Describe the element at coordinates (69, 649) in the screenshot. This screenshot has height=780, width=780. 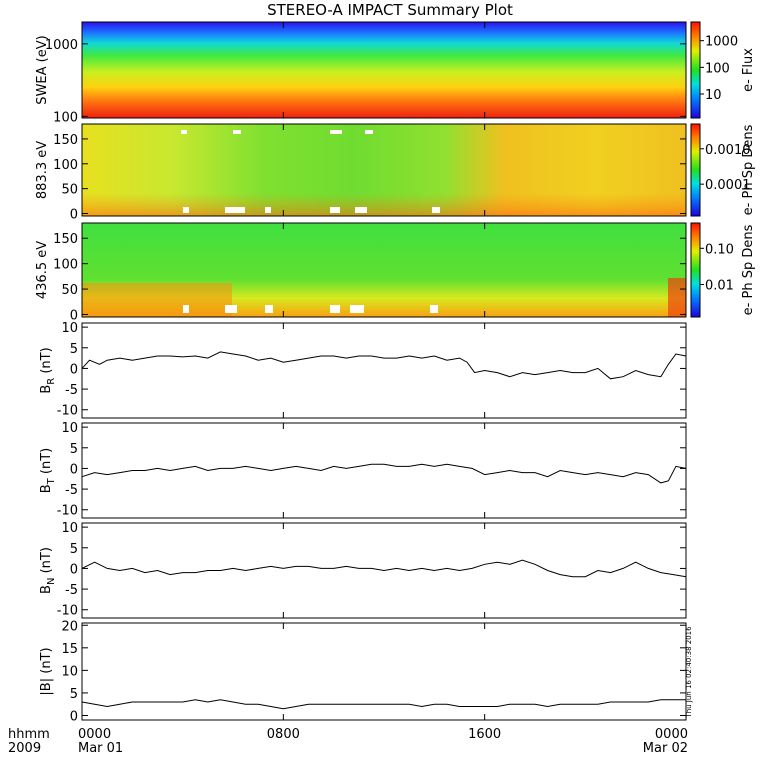
I see `y-tick-label: 15` at that location.